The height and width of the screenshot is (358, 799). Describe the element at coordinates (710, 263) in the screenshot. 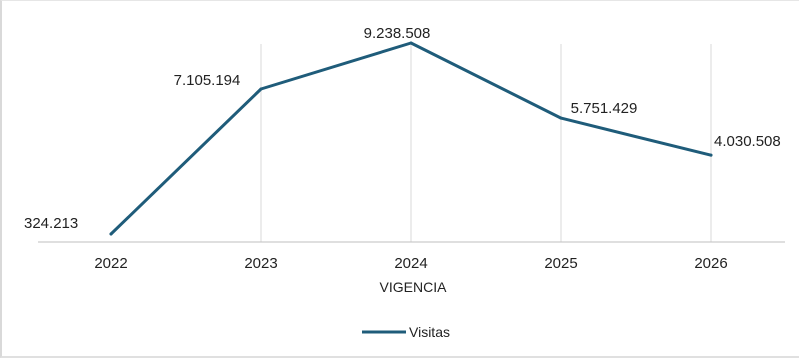

I see `x-tick-2026: 2026` at that location.